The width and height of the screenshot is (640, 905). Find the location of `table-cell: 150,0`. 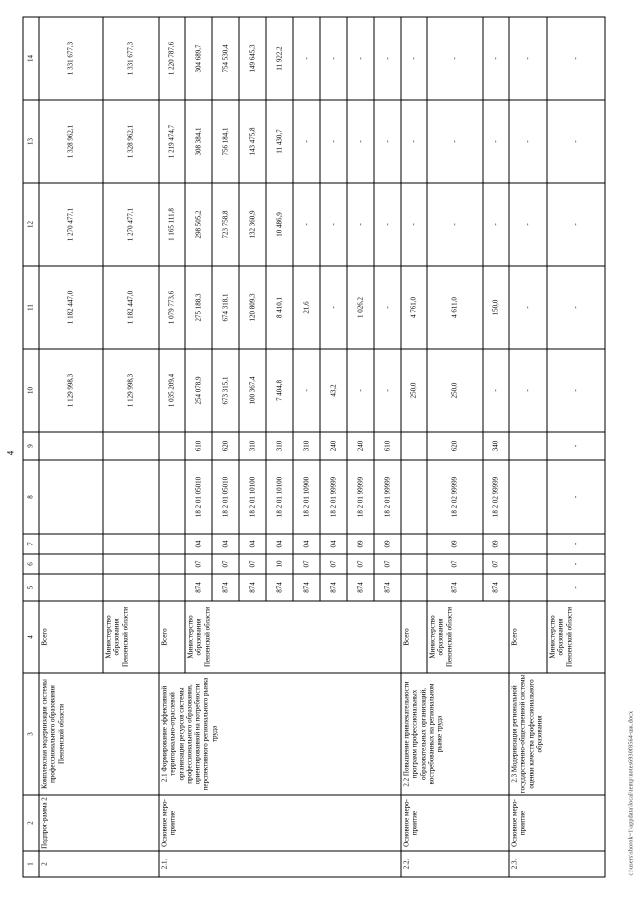

table-cell: 150,0 is located at coordinates (495, 307).